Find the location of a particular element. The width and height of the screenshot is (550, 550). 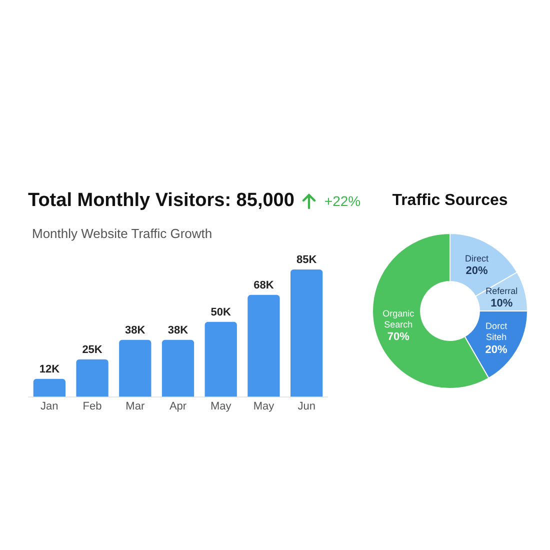

slice-label: Referral is located at coordinates (502, 291).